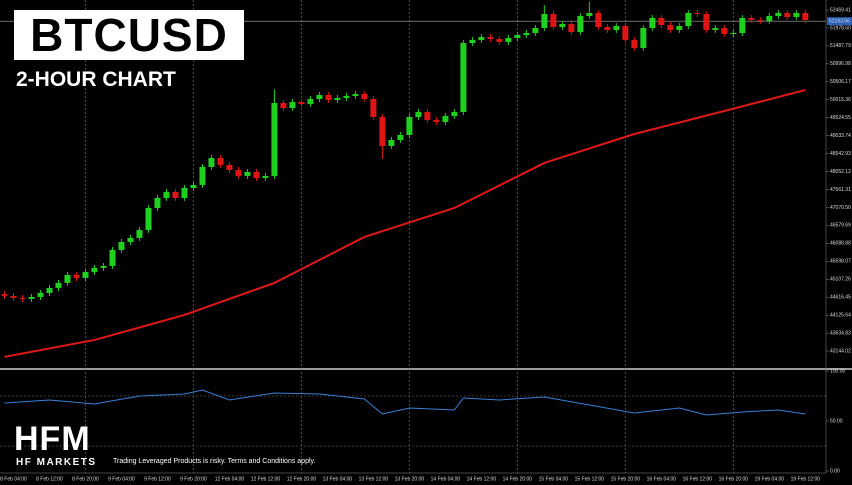  Describe the element at coordinates (840, 10) in the screenshot. I see `y-tick-label: 52469.41` at that location.